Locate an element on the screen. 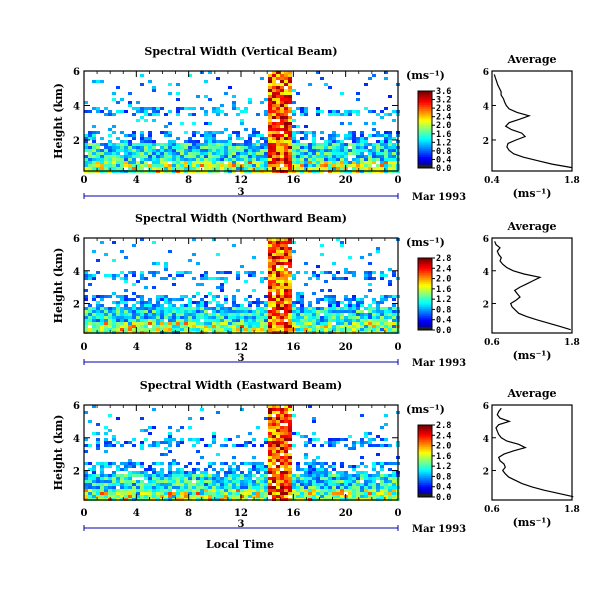 This screenshot has height=598, width=616. average-y-tick-label: 2 is located at coordinates (486, 142).